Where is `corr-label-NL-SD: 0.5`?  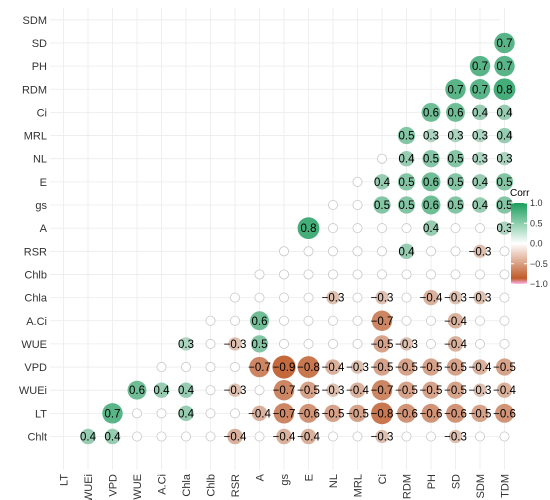 corr-label-NL-SD: 0.5 is located at coordinates (456, 160).